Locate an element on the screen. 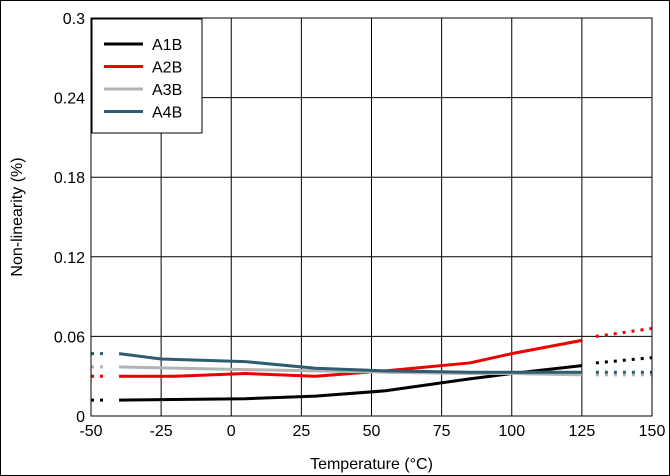  legend: A1B A2B A3B A4B is located at coordinates (147, 76).